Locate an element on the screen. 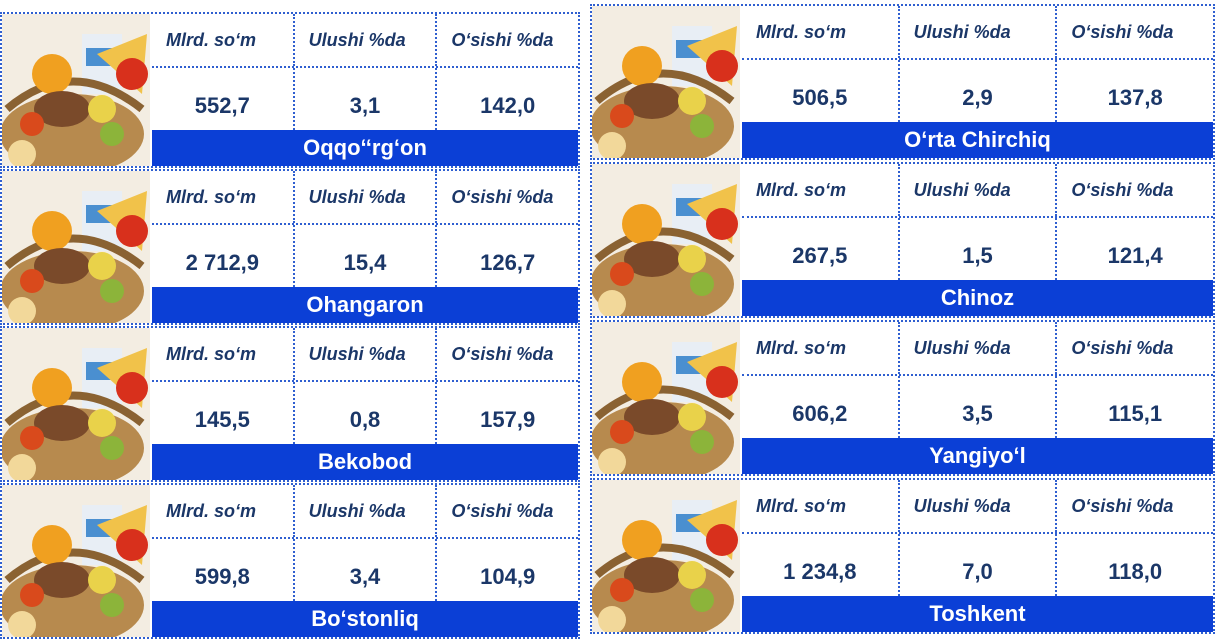 Image resolution: width=1217 pixels, height=642 pixels. value-cell: 2,9 is located at coordinates (979, 91).